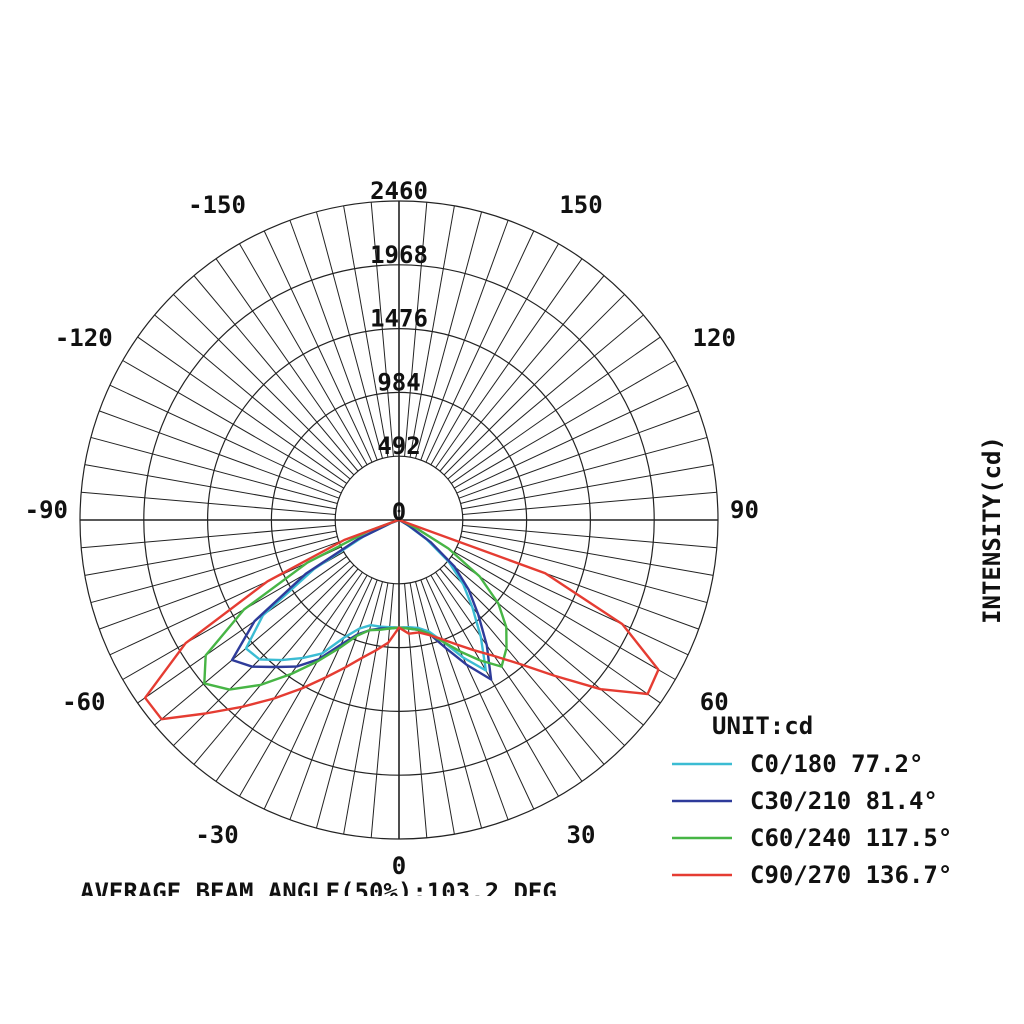 The width and height of the screenshot is (1024, 1024). I want to click on angle-tick-label: -30, so click(216, 835).